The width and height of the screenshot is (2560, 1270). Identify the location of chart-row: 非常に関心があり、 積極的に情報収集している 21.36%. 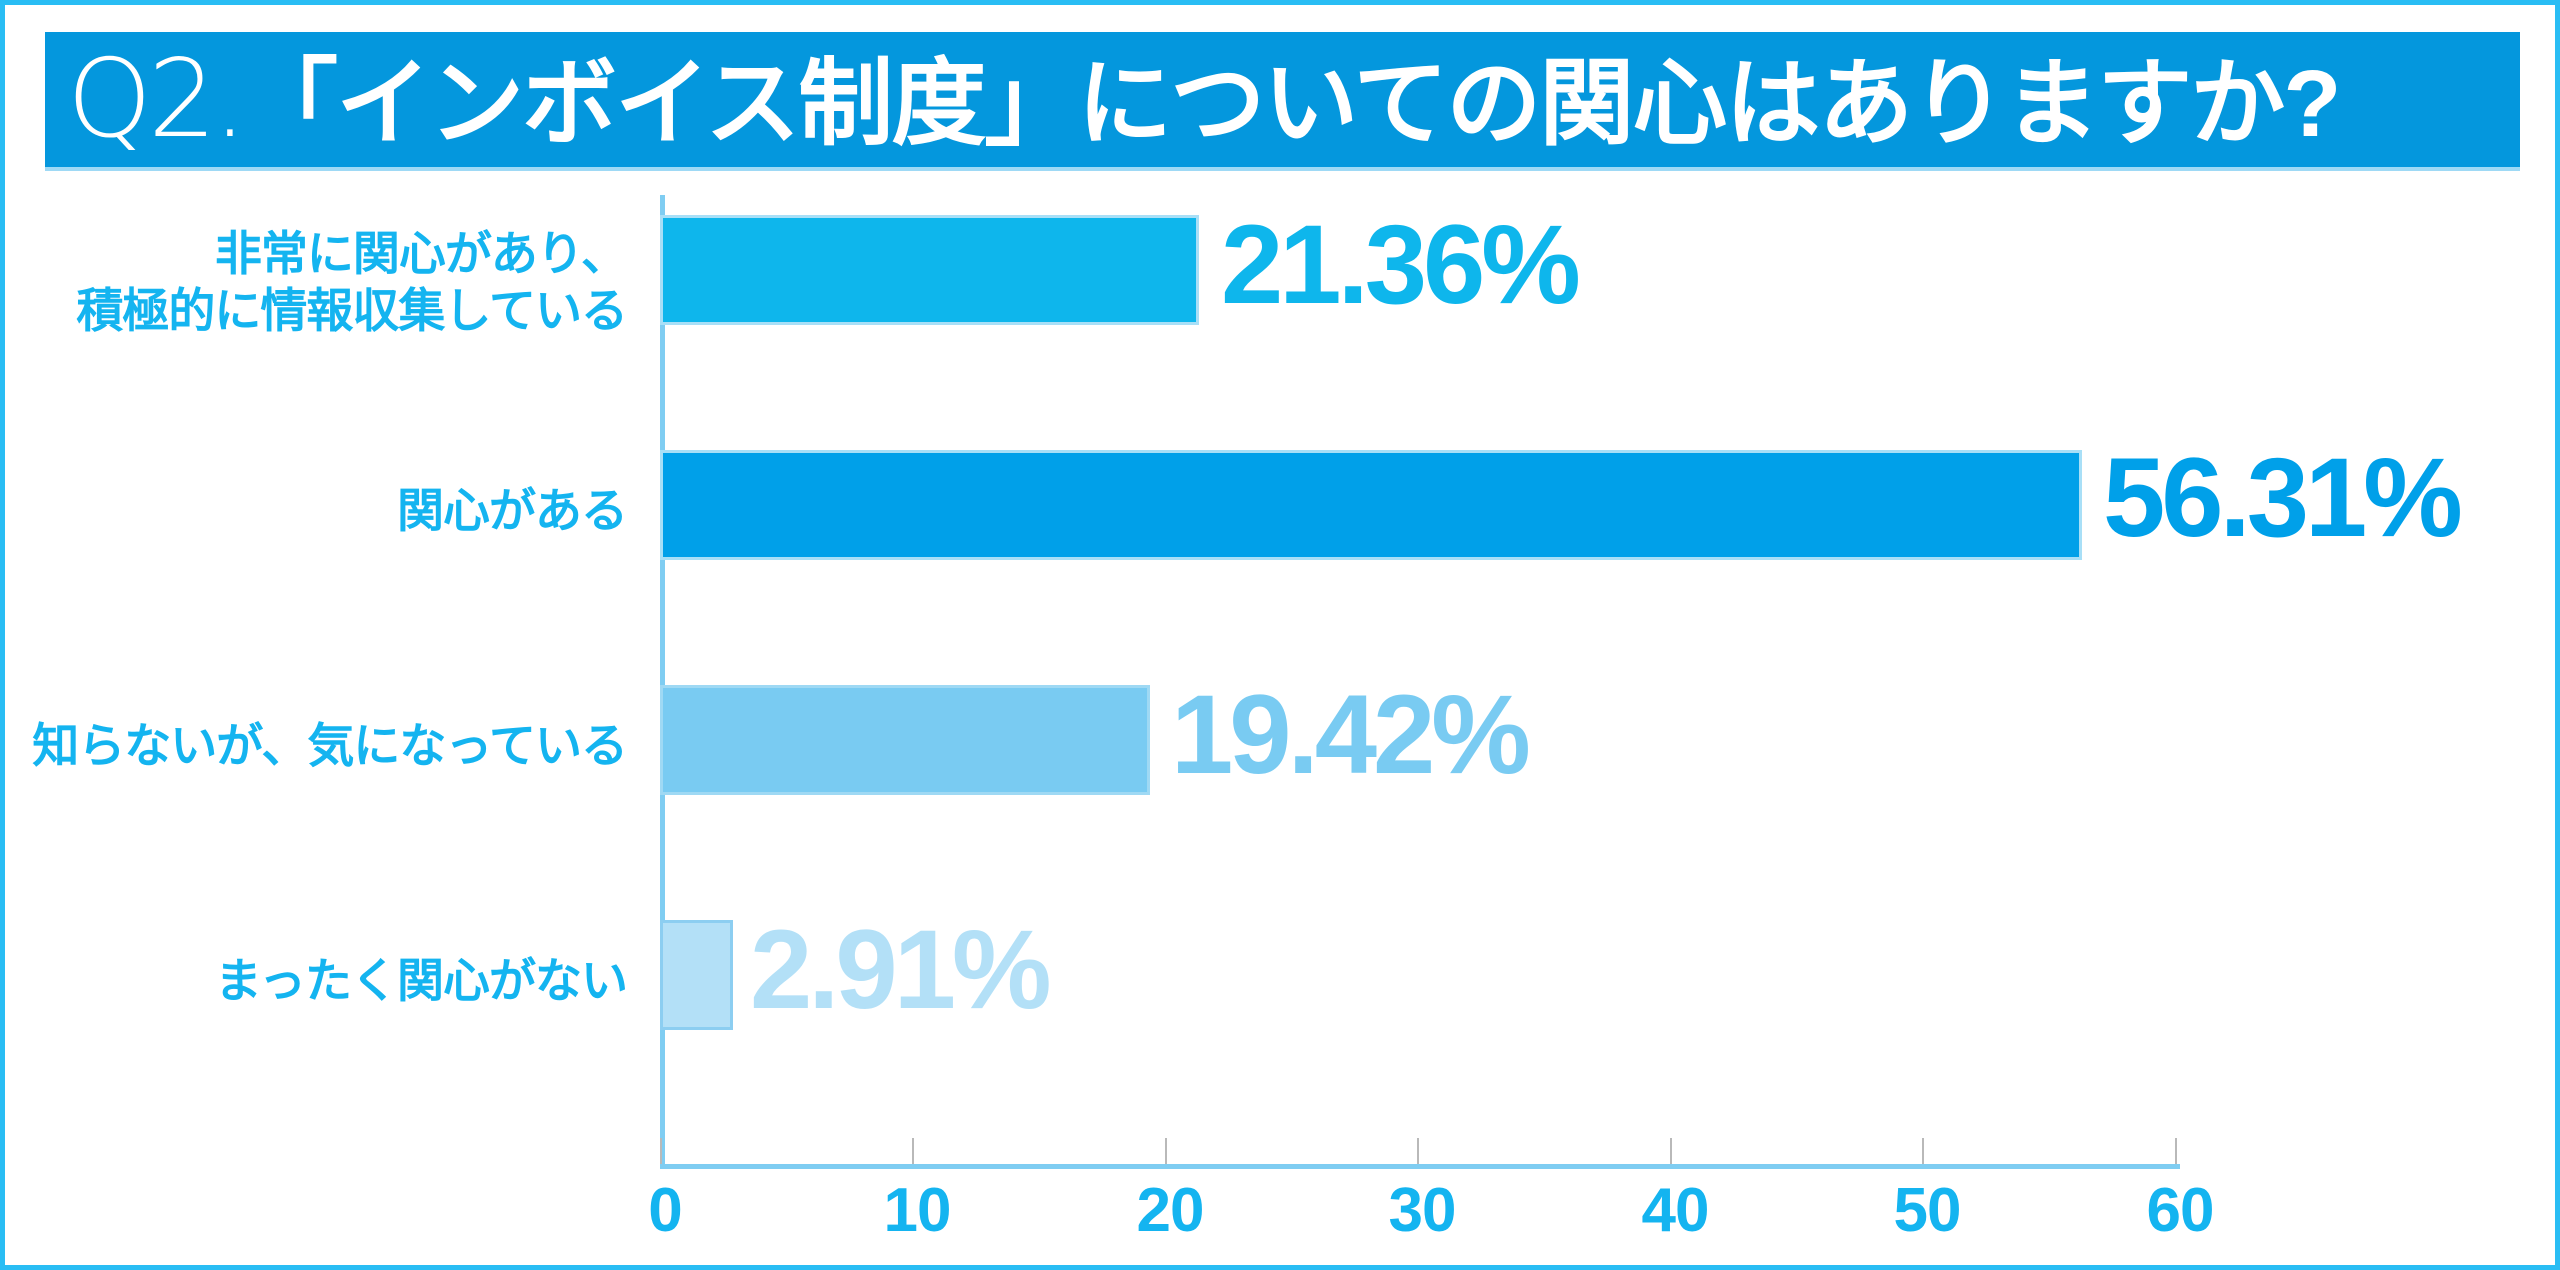
(1282, 274).